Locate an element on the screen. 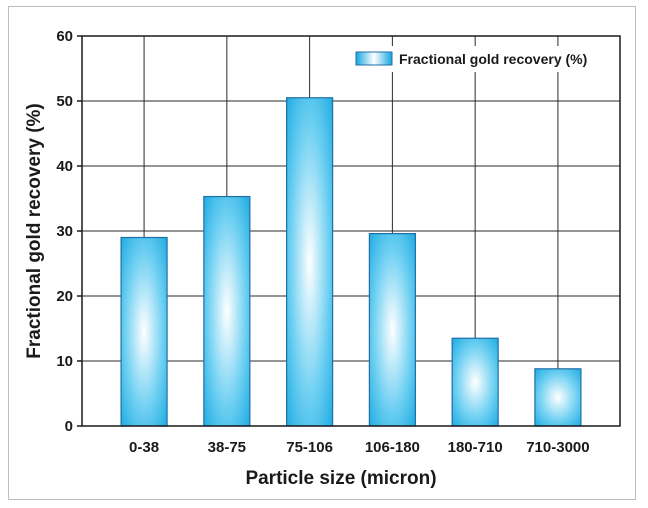 This screenshot has width=648, height=508. y-tick-label: 50 is located at coordinates (64, 101).